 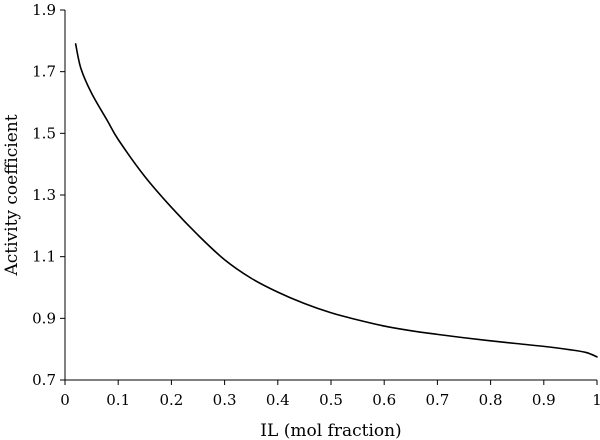 I want to click on y-tick-label: 0.7, so click(x=44, y=380).